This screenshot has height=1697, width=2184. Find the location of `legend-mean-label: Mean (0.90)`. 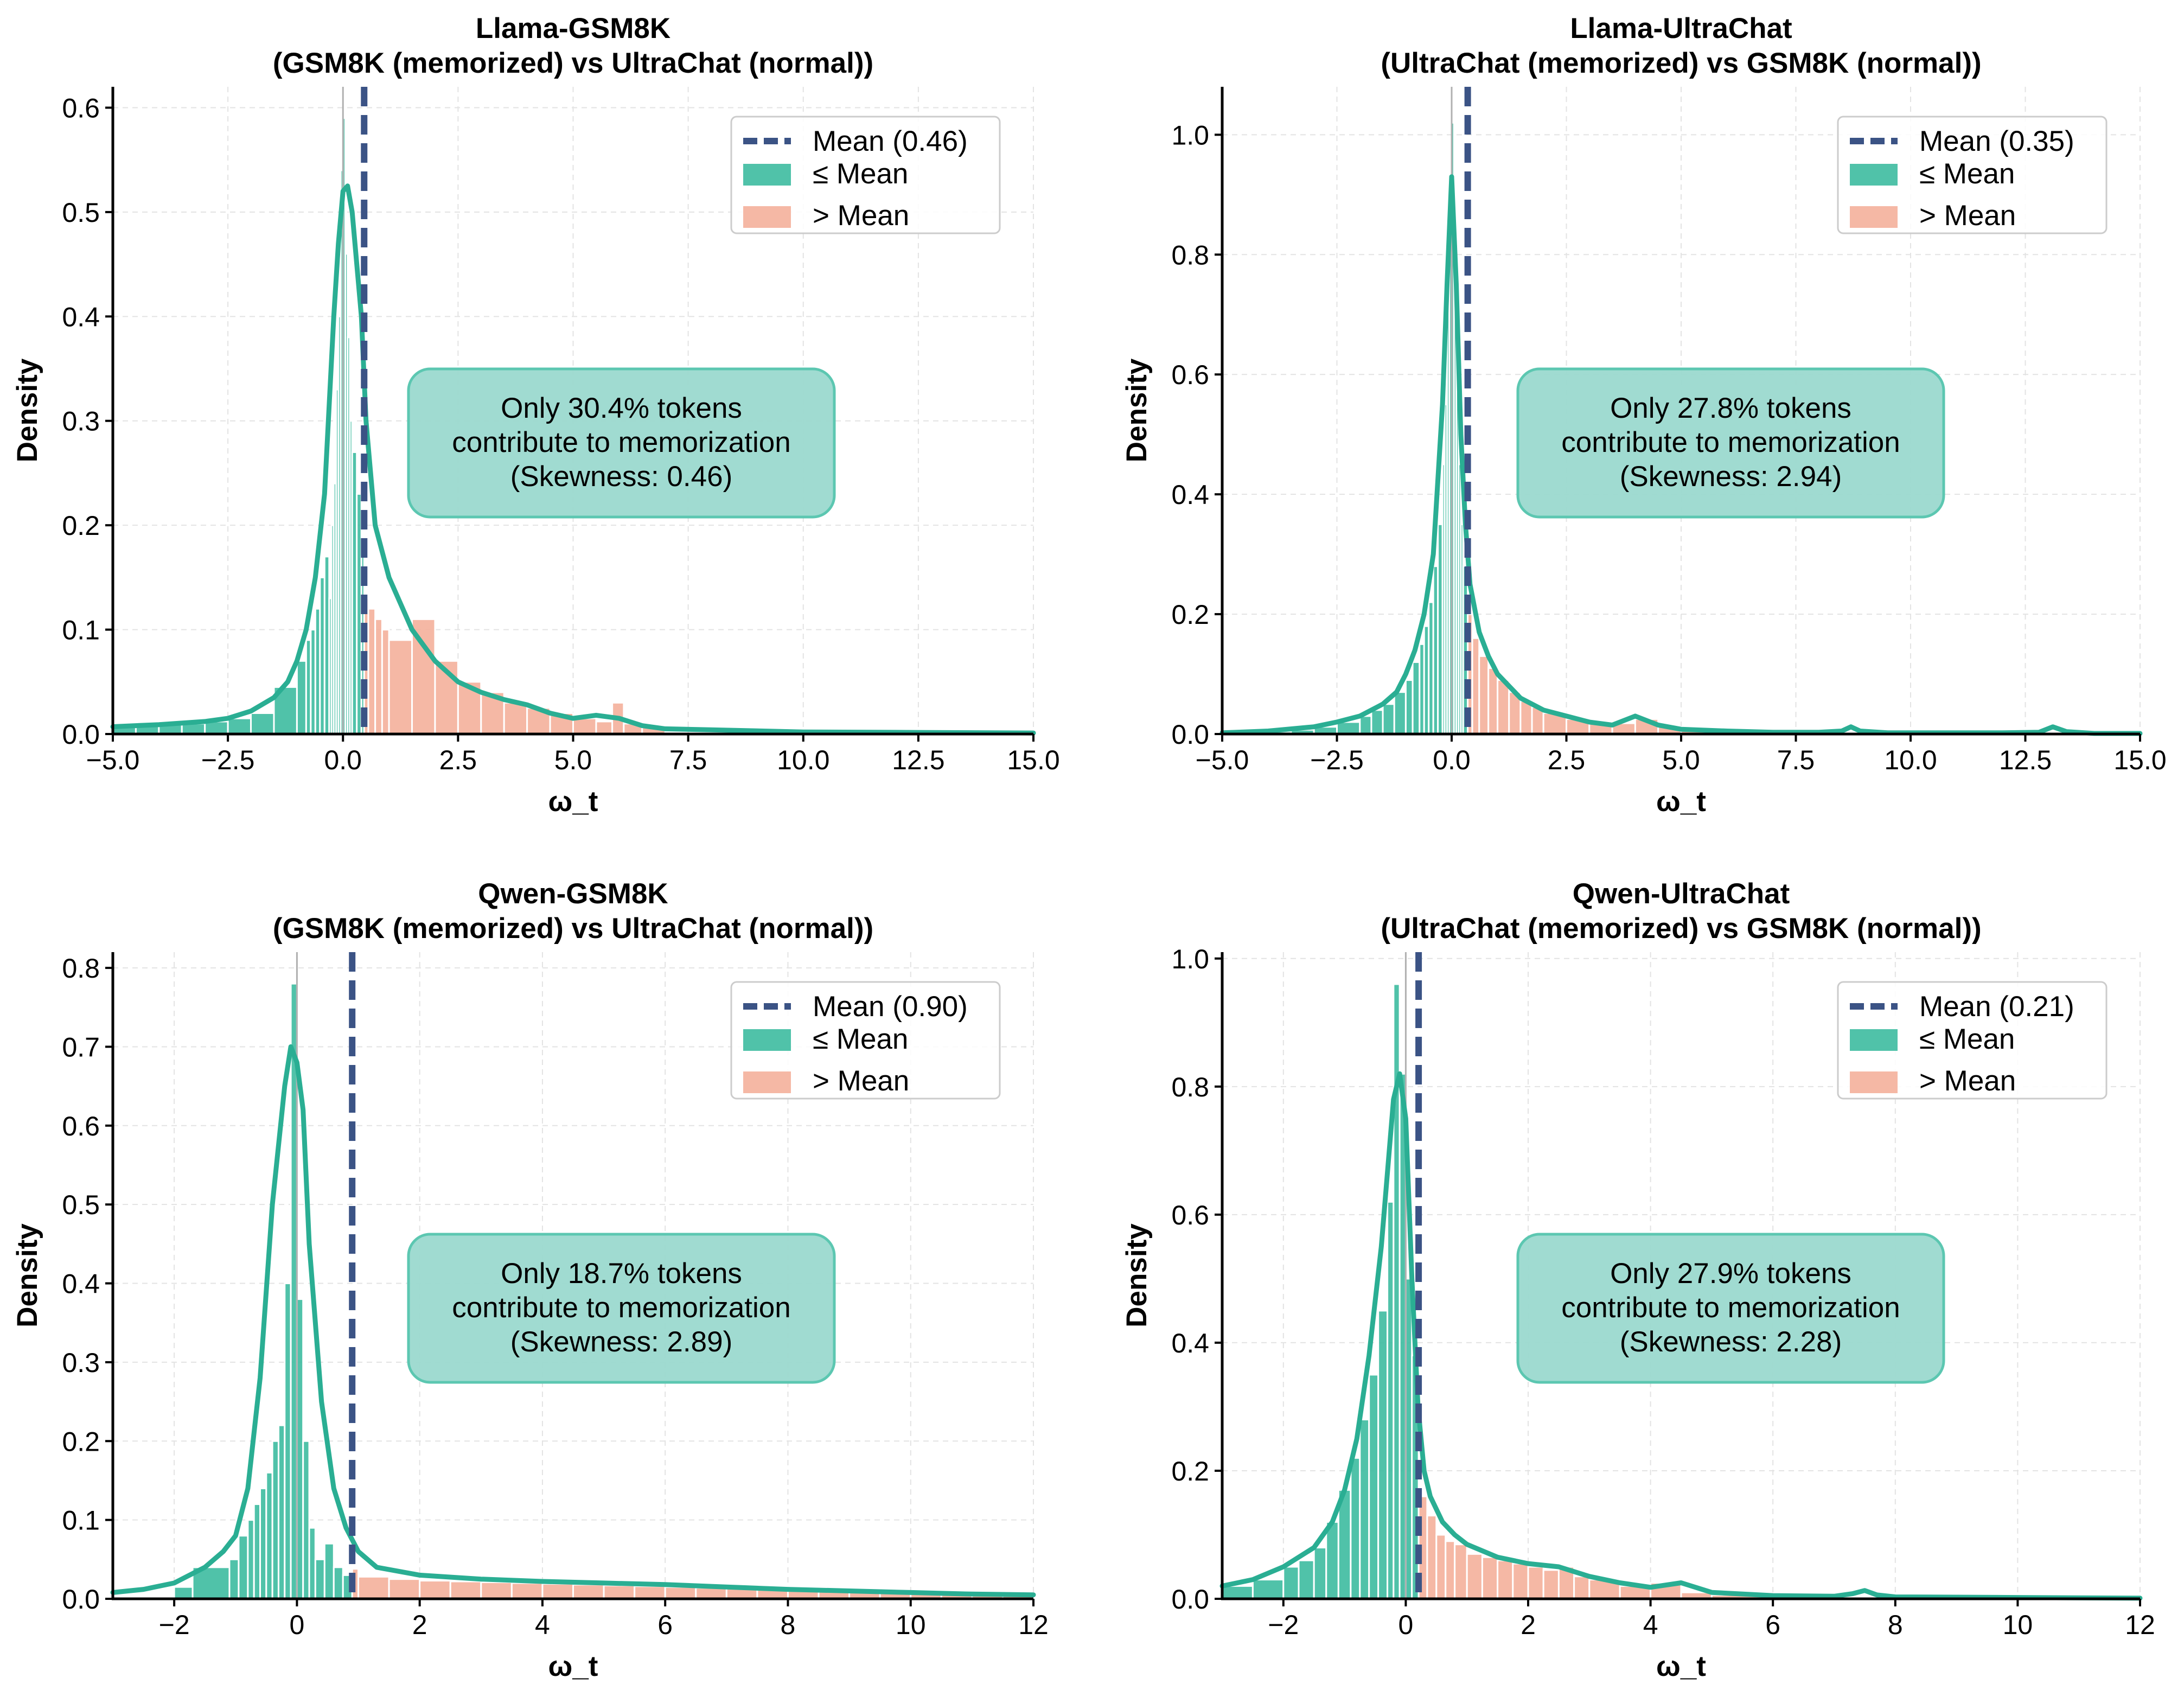

legend-mean-label: Mean (0.90) is located at coordinates (890, 1007).